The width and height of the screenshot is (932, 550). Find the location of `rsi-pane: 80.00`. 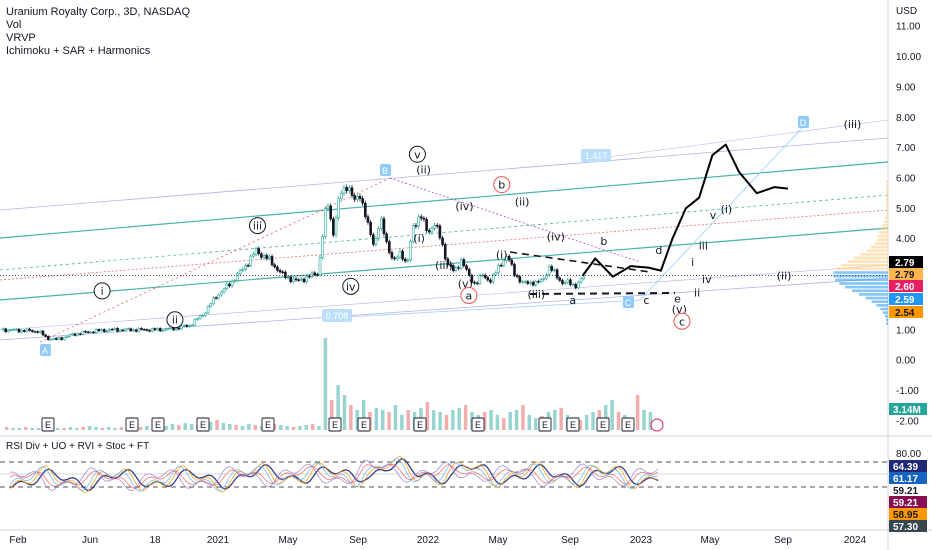

rsi-pane: 80.00 is located at coordinates (460, 471).